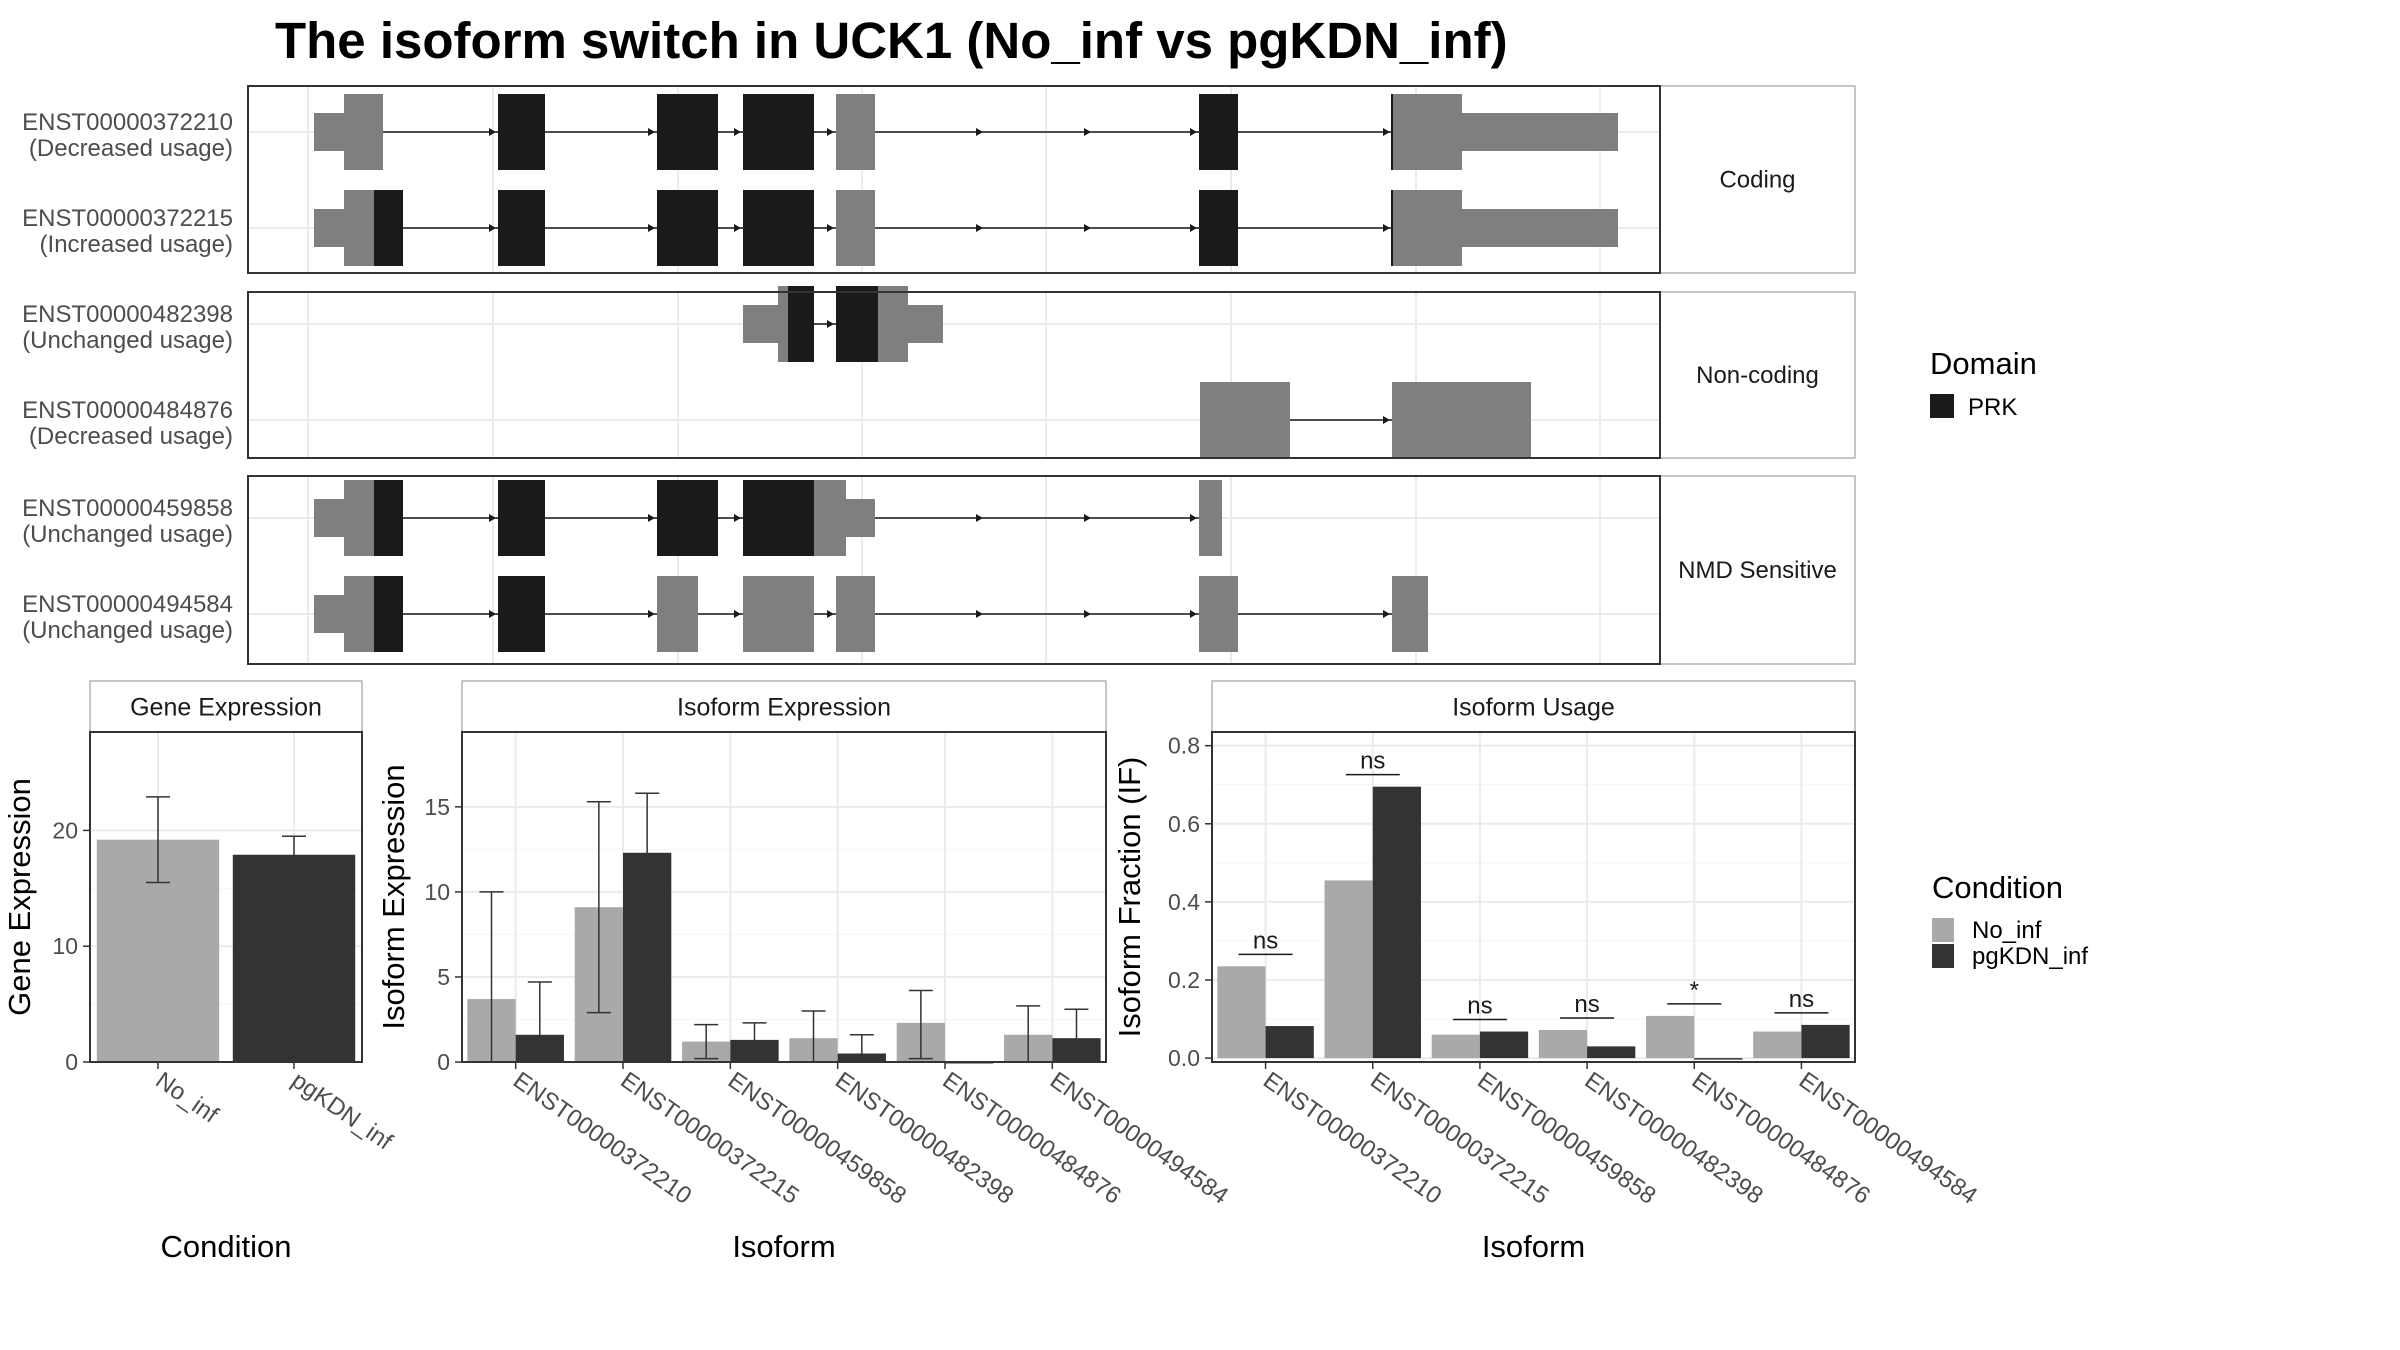 The width and height of the screenshot is (2400, 1350). I want to click on y-axis-title: Isoform Fraction (IF), so click(1129, 897).